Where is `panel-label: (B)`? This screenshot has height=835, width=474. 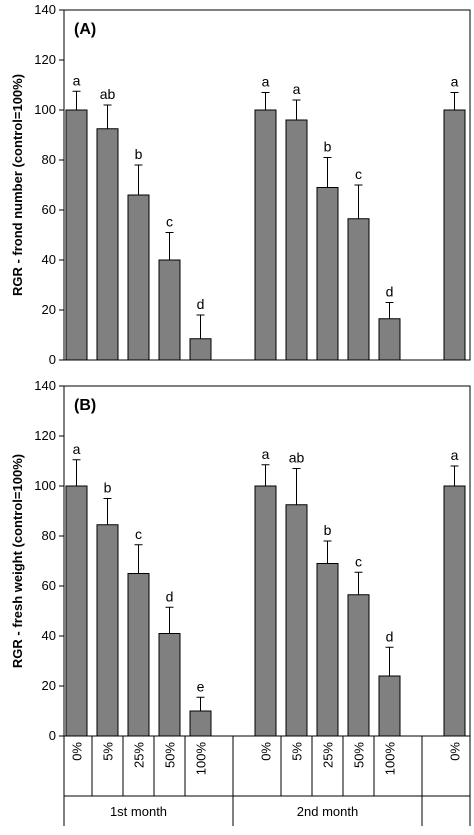 panel-label: (B) is located at coordinates (85, 405).